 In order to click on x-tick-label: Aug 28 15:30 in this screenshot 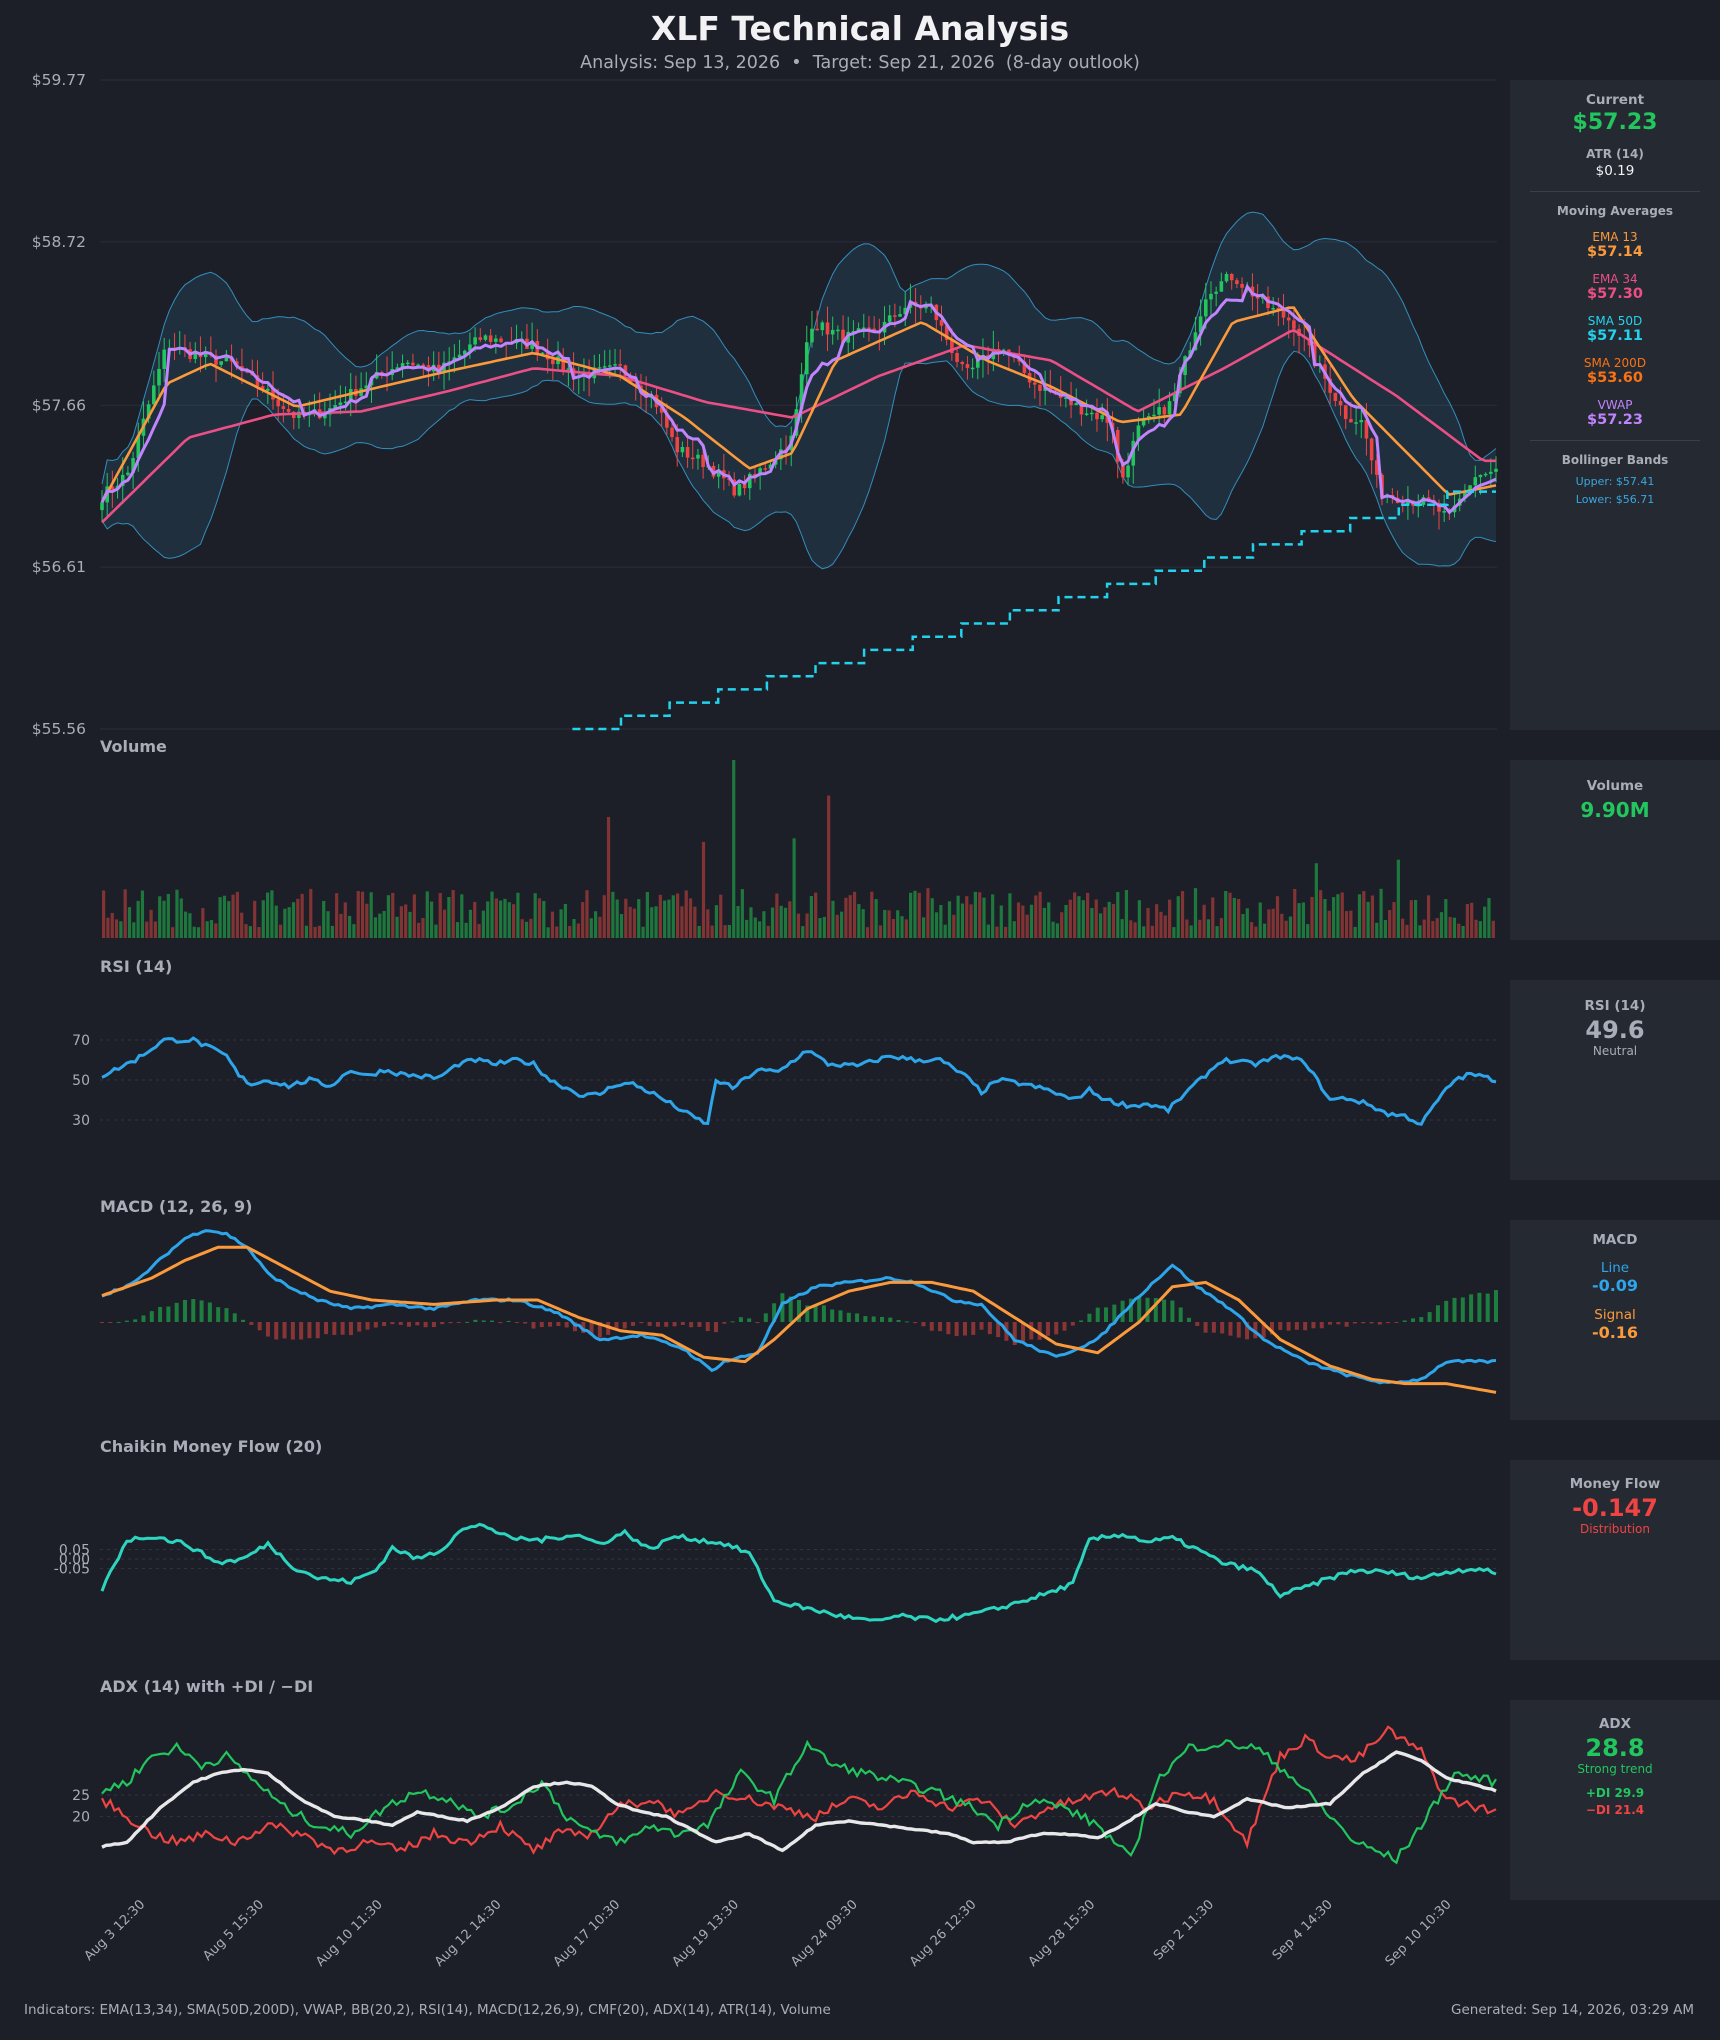, I will do `click(1062, 1933)`.